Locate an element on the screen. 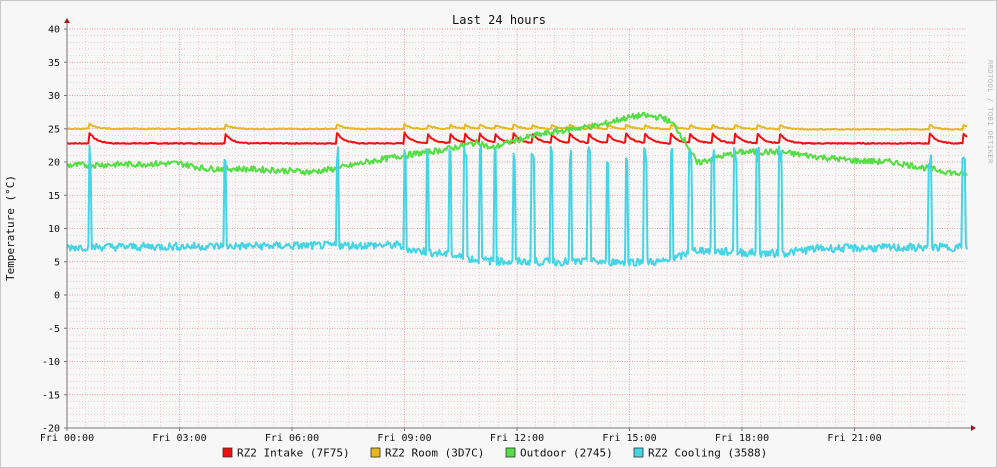 This screenshot has height=468, width=997. y-tick-label: 10 is located at coordinates (54, 229).